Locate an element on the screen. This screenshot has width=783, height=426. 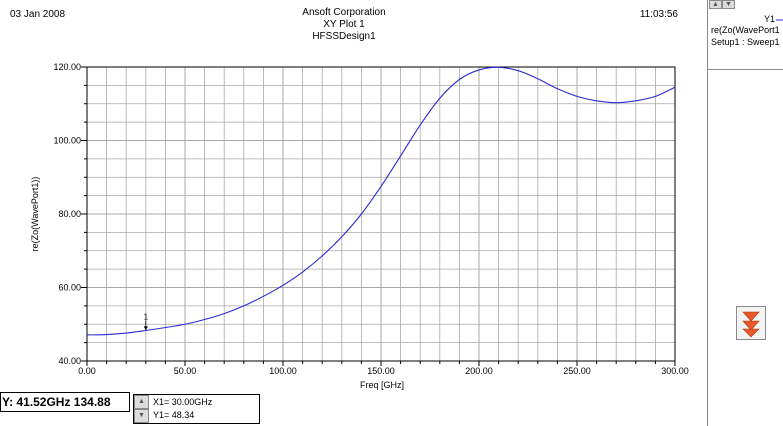
marker-prev-button: ▲ is located at coordinates (141, 402).